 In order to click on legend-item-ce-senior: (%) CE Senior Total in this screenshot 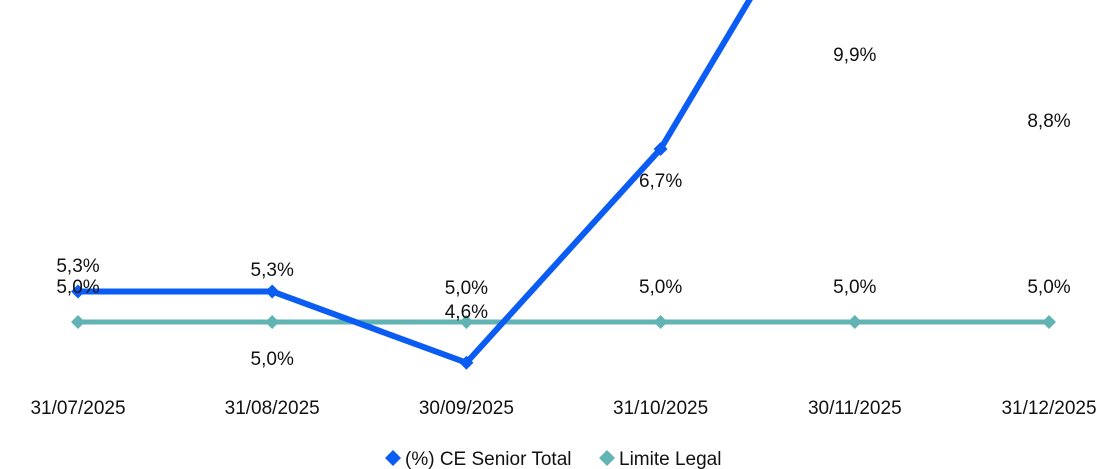, I will do `click(478, 459)`.